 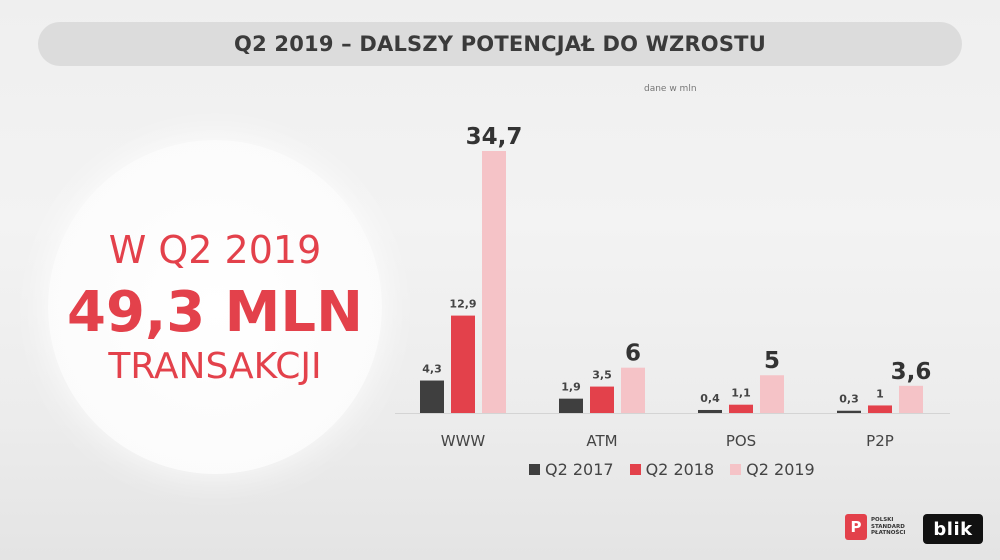 I want to click on legend-item-q2-2017: Q2 2017, so click(x=571, y=469).